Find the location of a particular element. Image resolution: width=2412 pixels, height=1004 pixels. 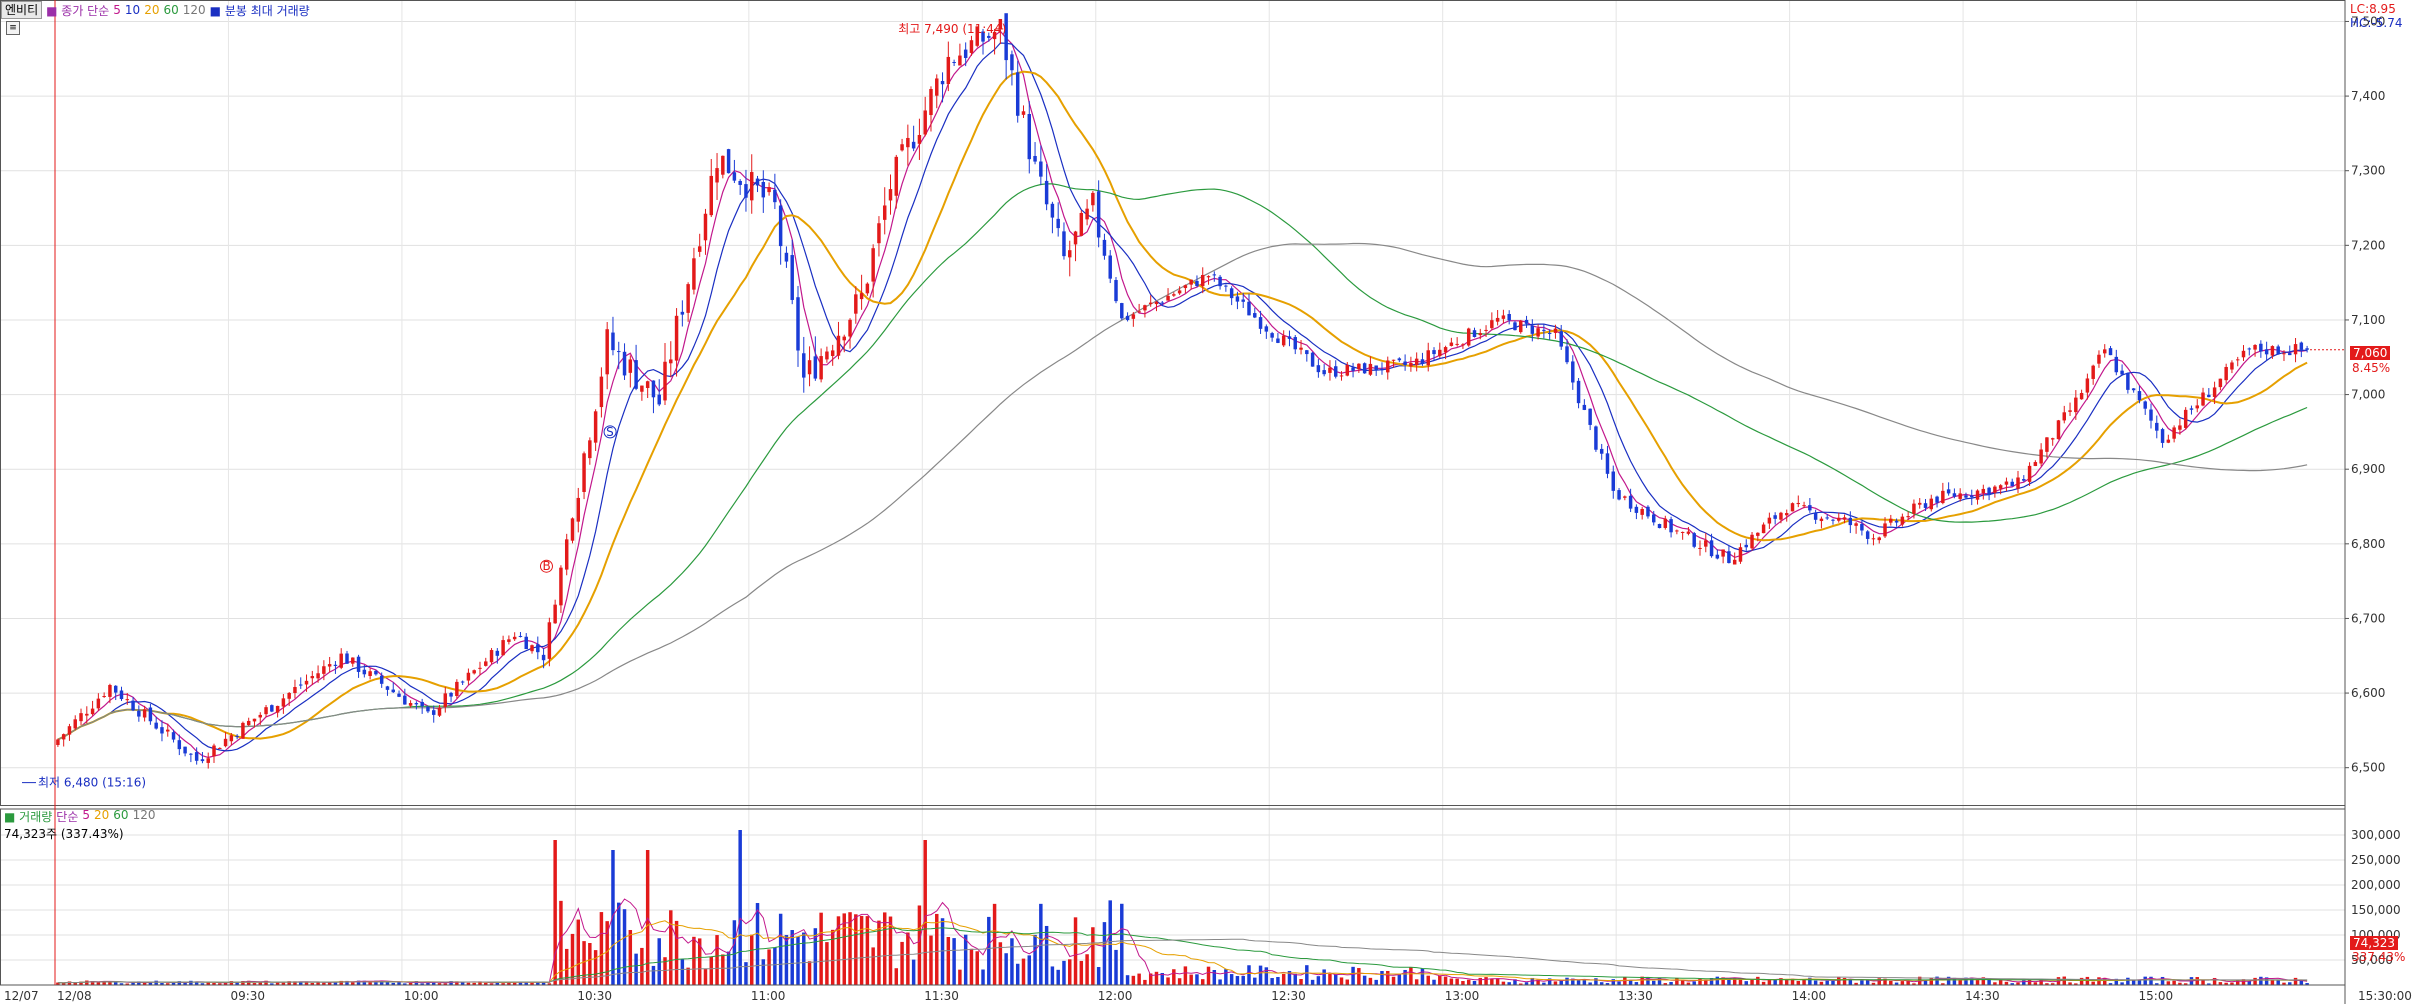

ma-period-60: 60 is located at coordinates (171, 10).